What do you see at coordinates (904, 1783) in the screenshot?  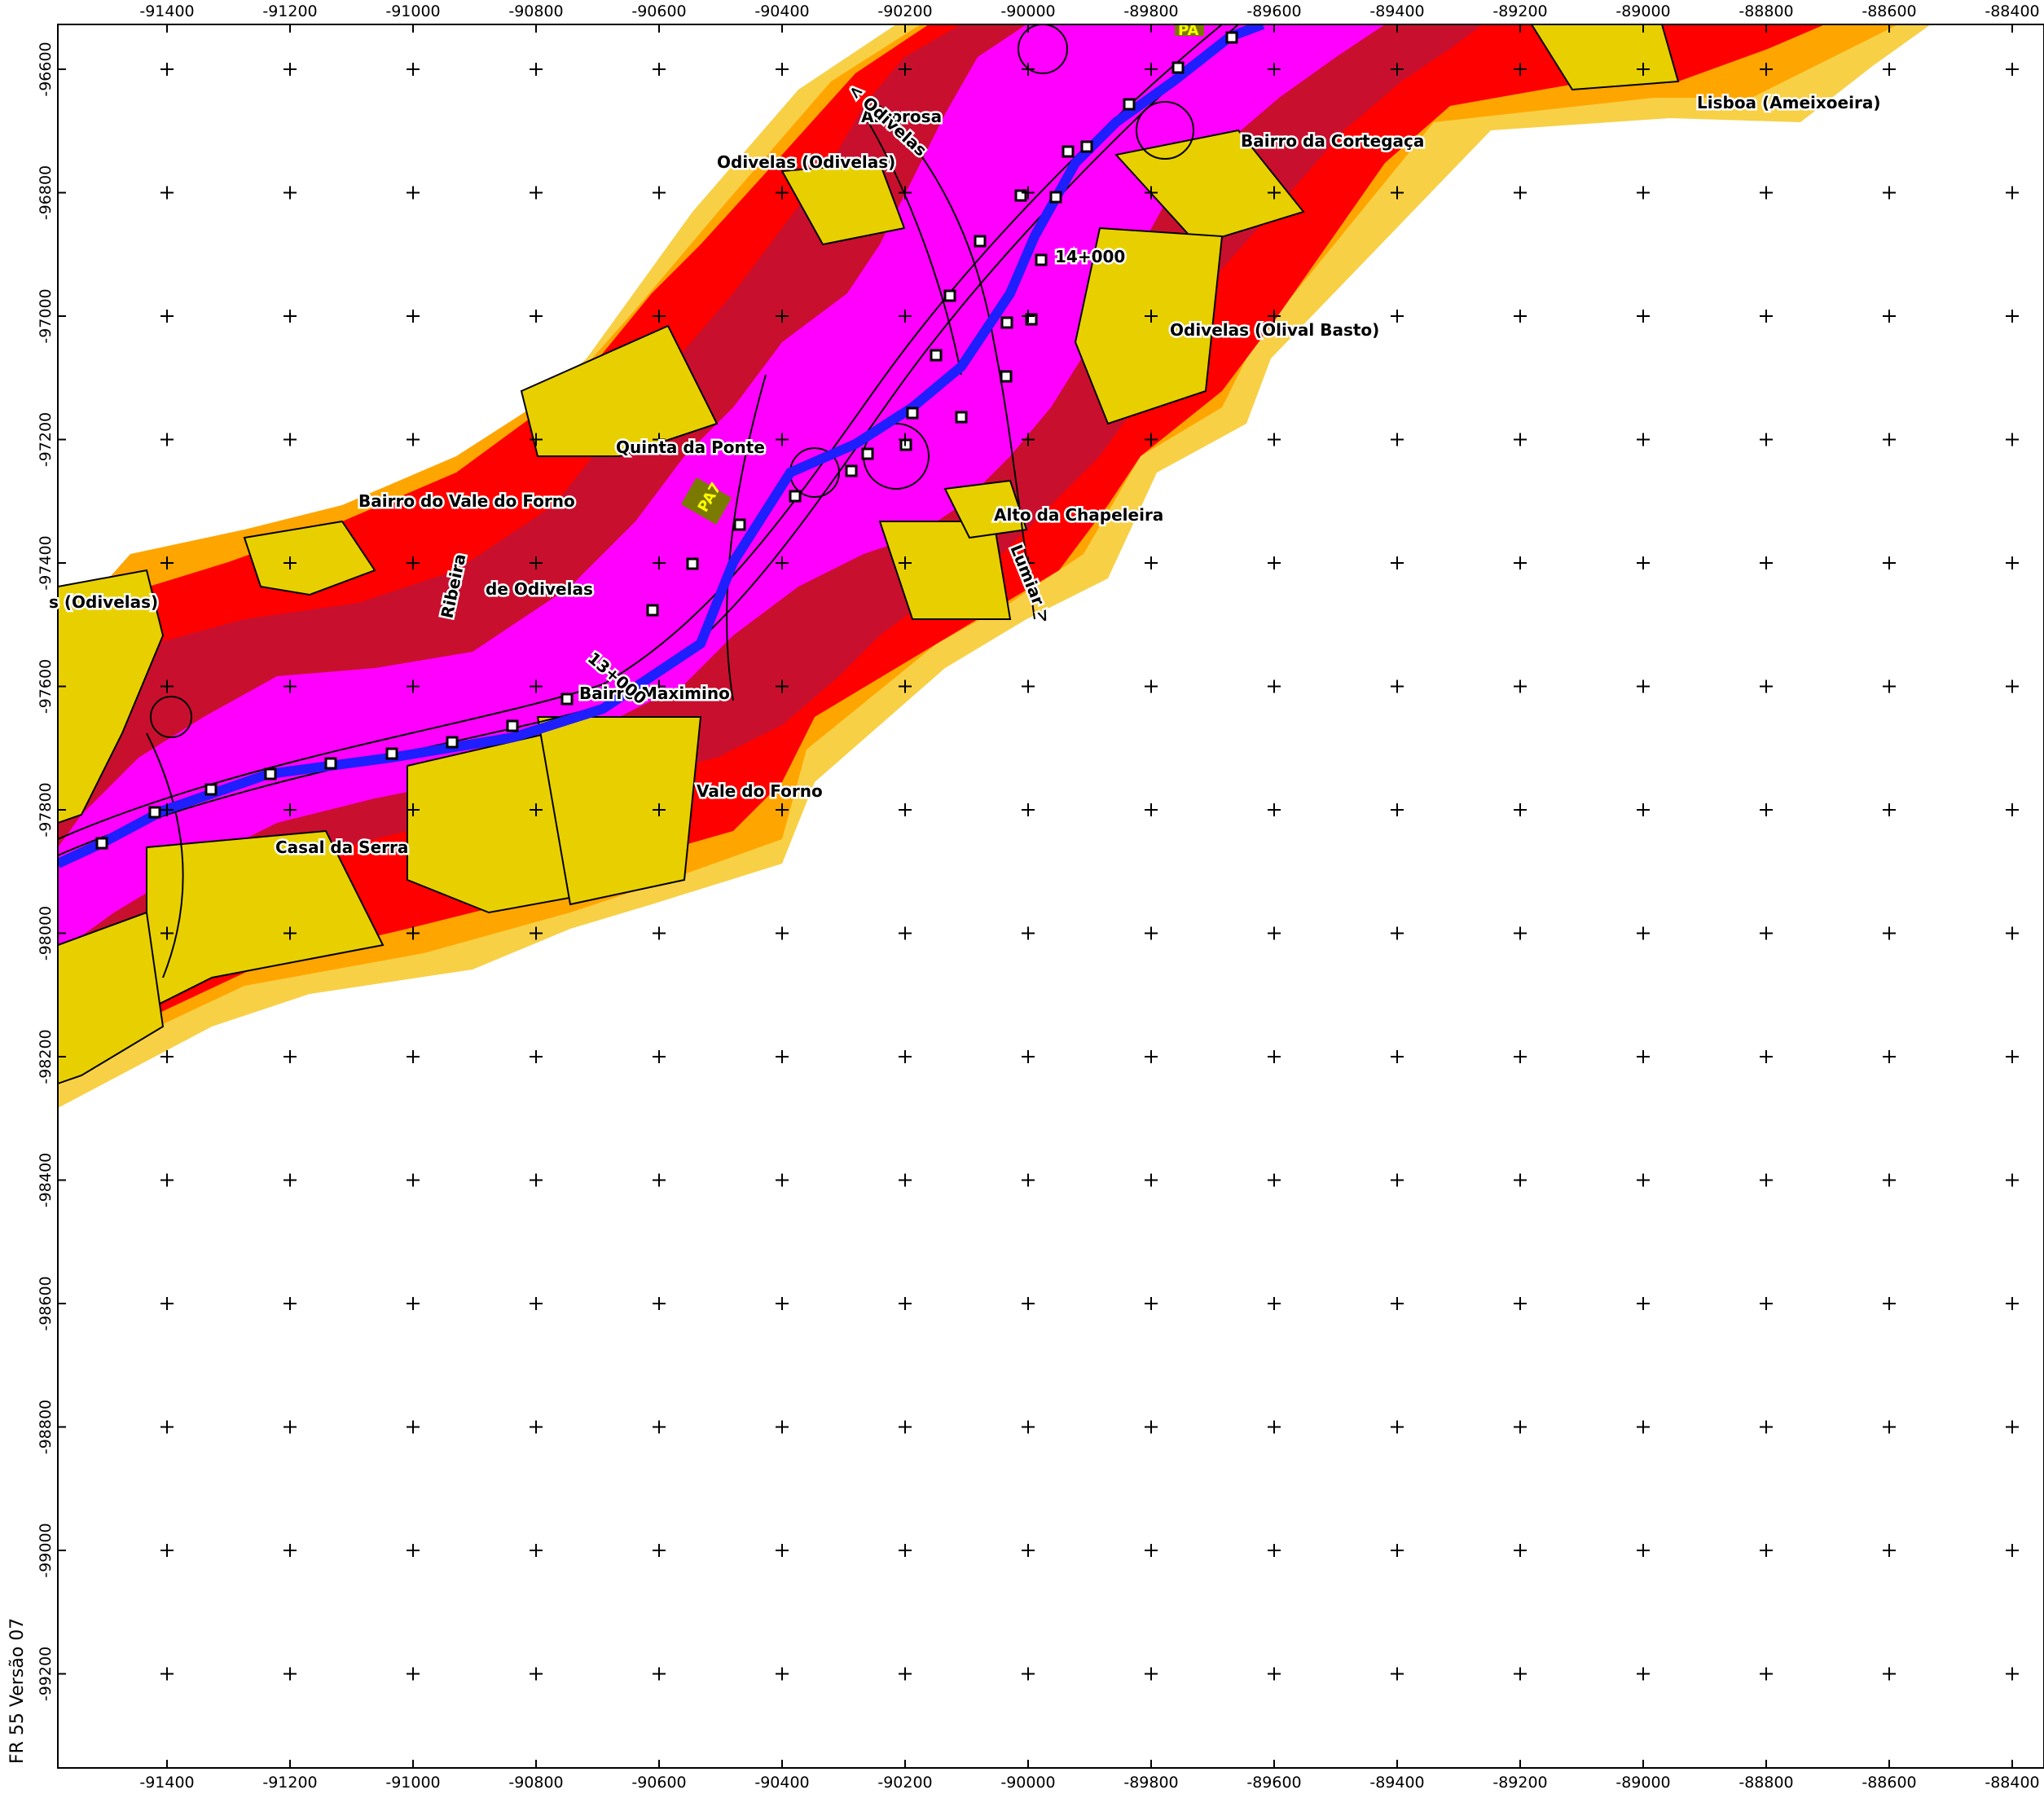 I see `x-tick-label: -90200` at bounding box center [904, 1783].